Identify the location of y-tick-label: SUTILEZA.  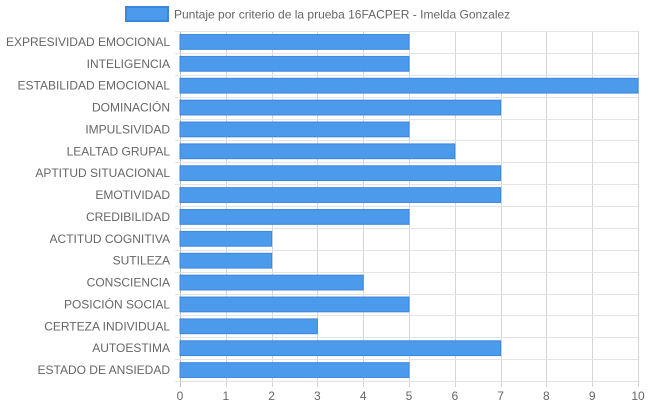
(141, 261).